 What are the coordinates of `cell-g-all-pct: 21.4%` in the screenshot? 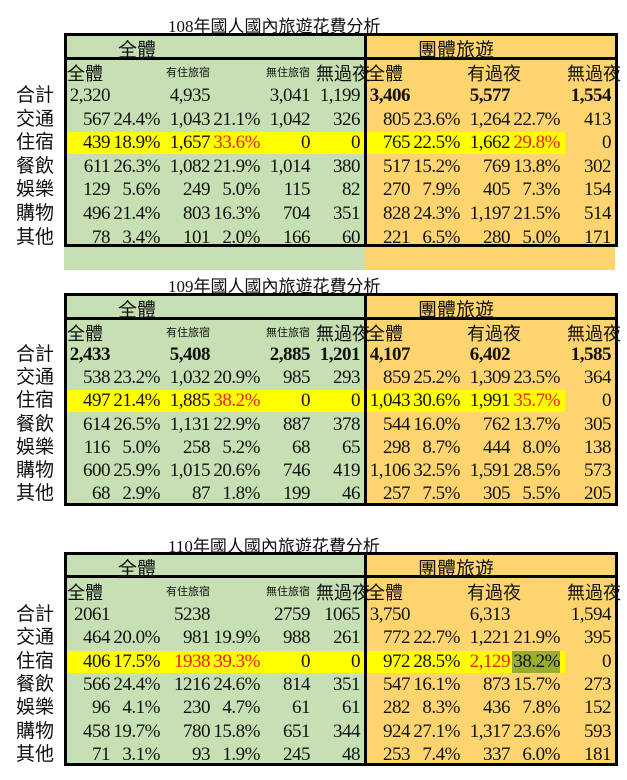 It's located at (136, 401).